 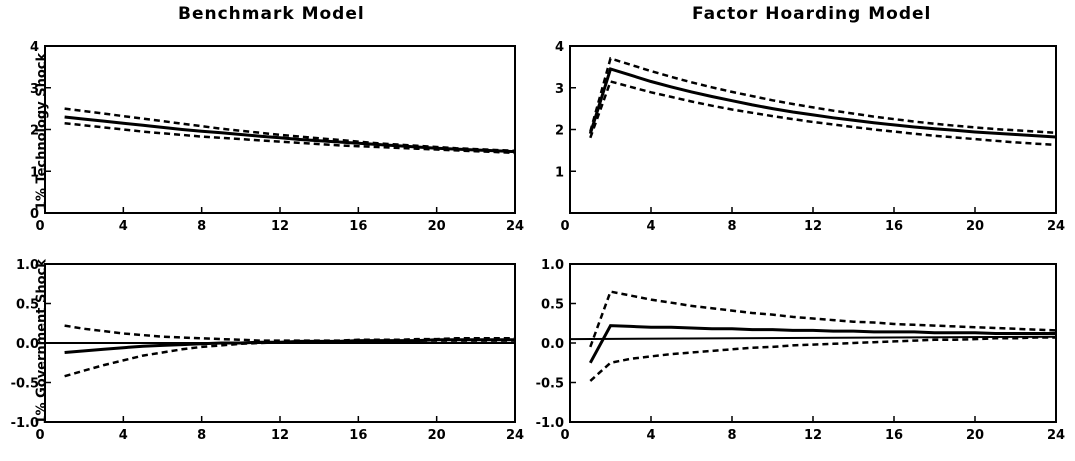 I want to click on zero-line, so click(x=813, y=338).